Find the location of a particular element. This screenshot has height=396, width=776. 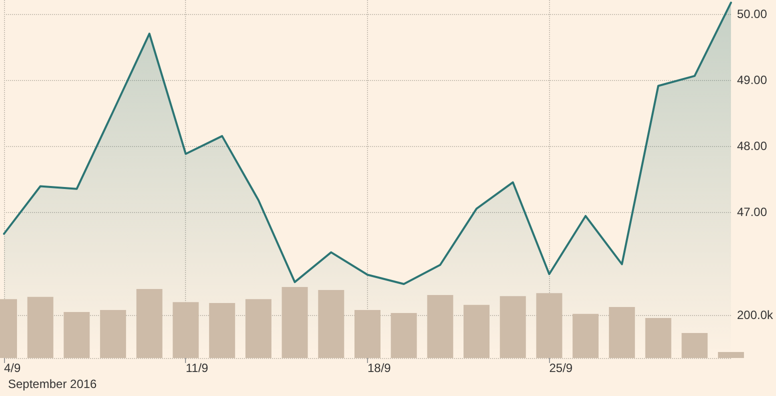

y-tick-label: 48.00 is located at coordinates (752, 145).